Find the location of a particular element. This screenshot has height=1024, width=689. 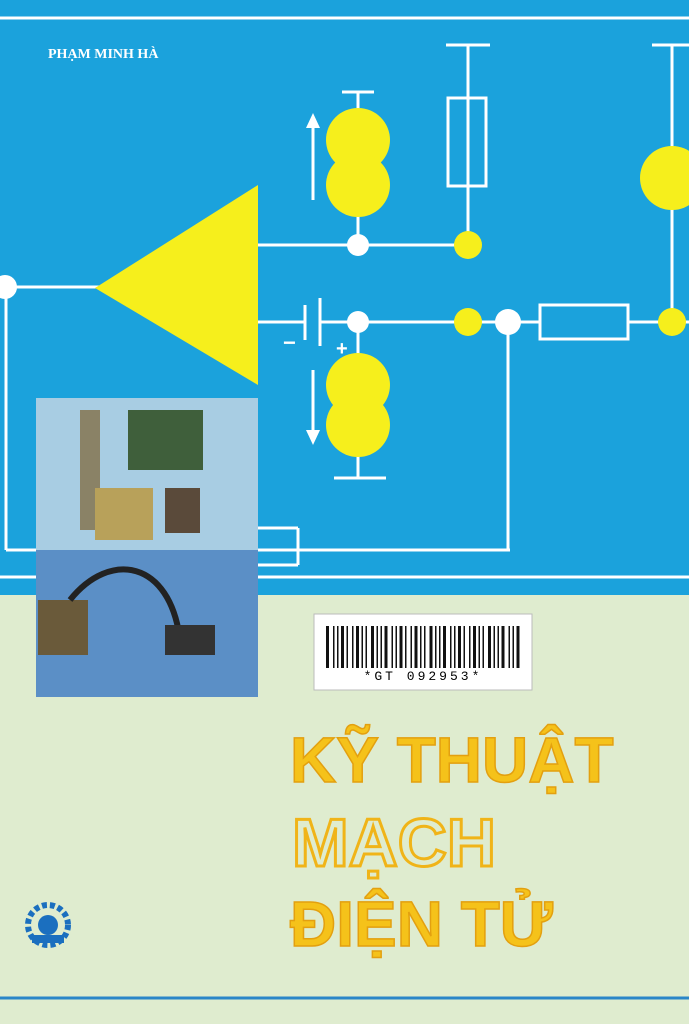

author: PHẠM MINH HÀ is located at coordinates (103, 53).